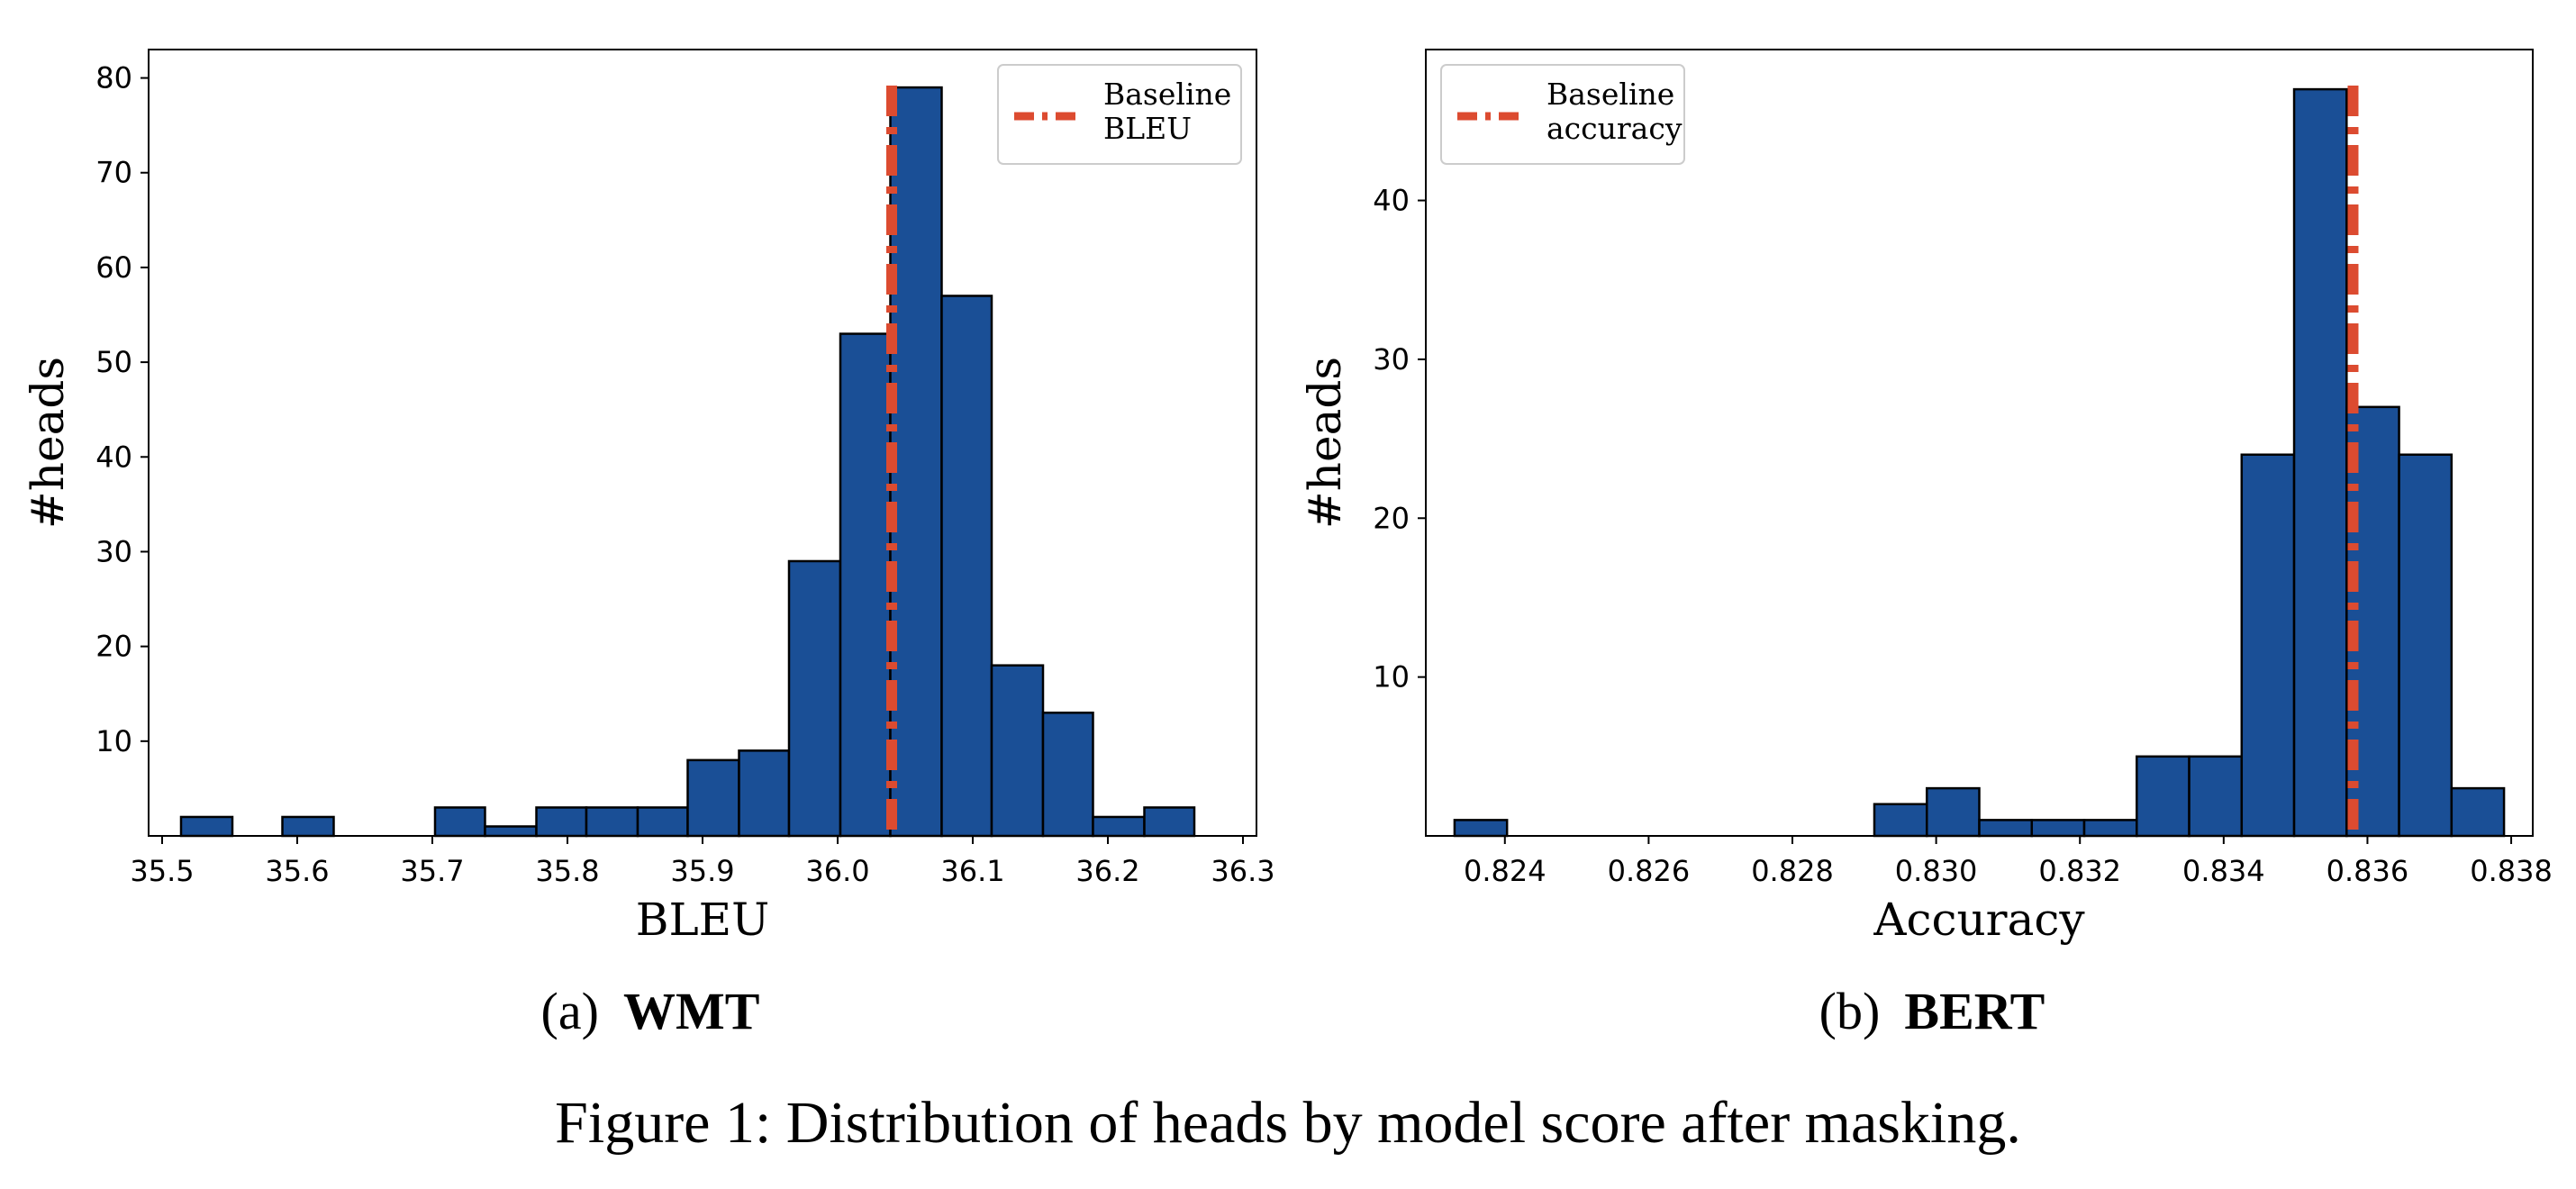  What do you see at coordinates (1649, 871) in the screenshot?
I see `x-tick-label: 0.826` at bounding box center [1649, 871].